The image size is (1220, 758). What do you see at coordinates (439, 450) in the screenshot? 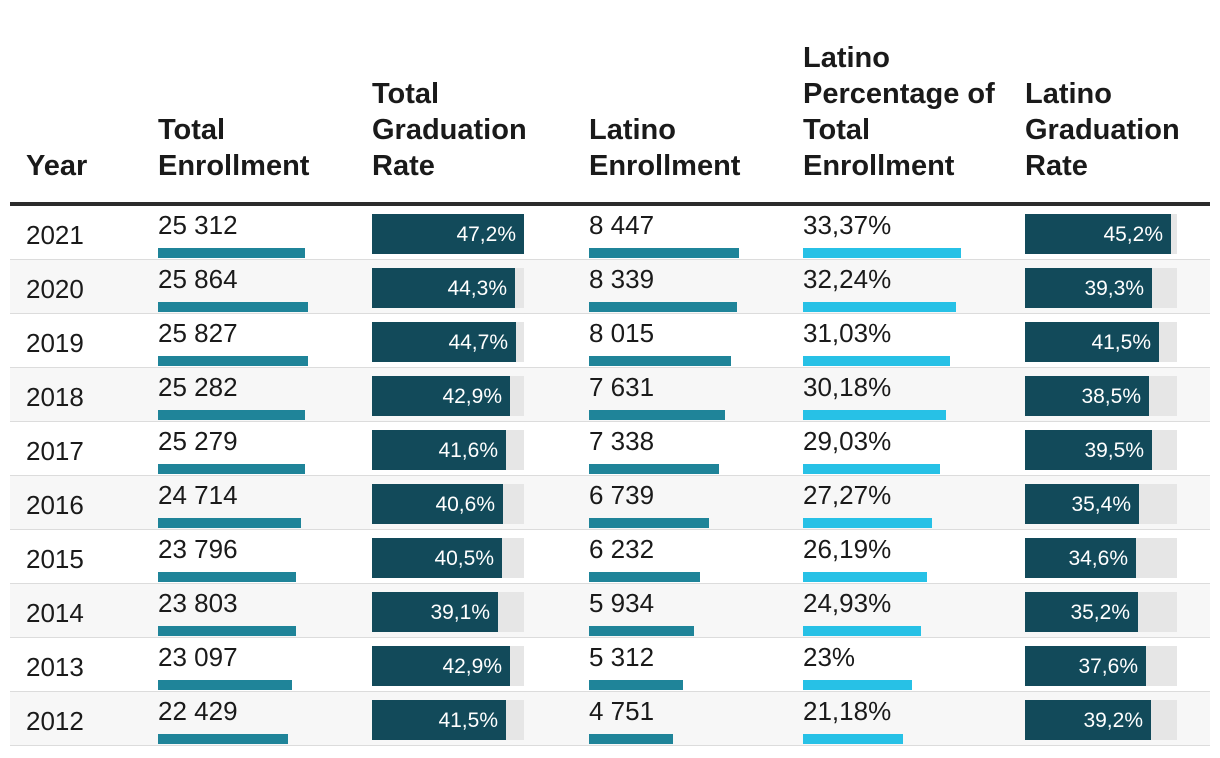
I see `total-graduation-rate-bar-fill: 41,6%` at bounding box center [439, 450].